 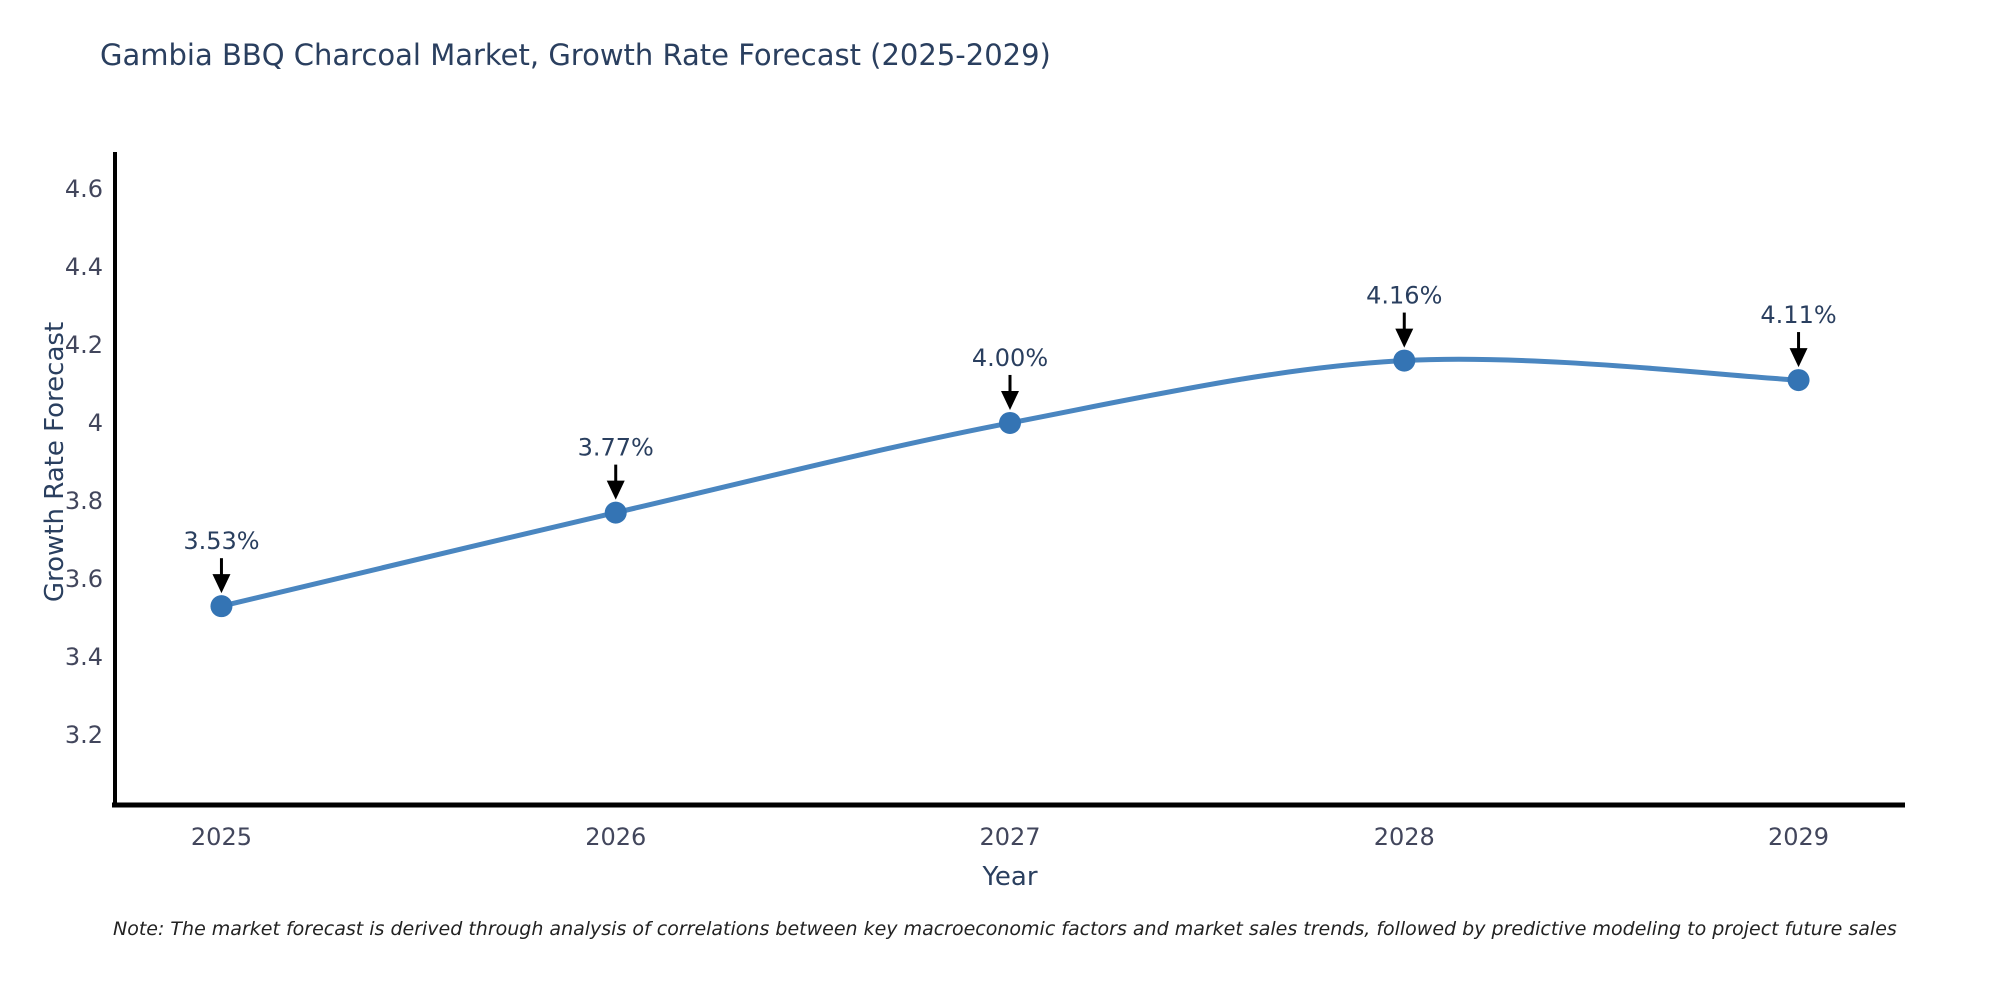 I want to click on data-point-value-label: 4.00%, so click(x=1010, y=358).